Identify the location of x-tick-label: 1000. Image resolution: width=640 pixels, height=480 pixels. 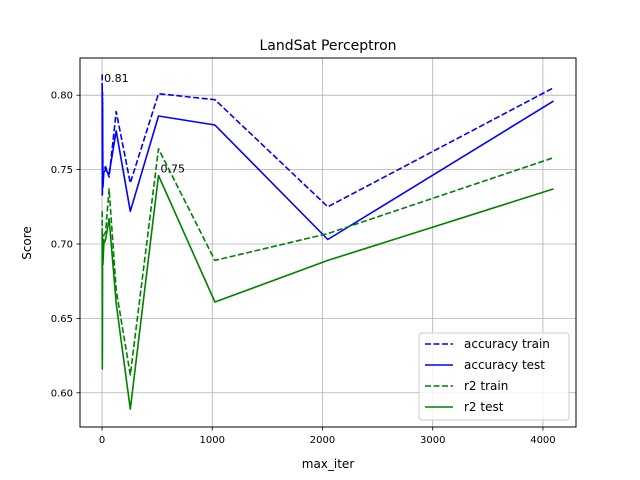
(212, 440).